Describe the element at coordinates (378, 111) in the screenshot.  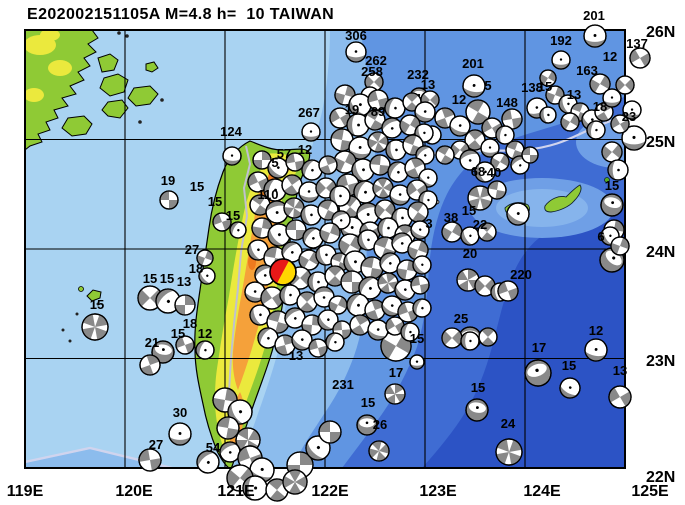
I see `event-label: 89` at that location.